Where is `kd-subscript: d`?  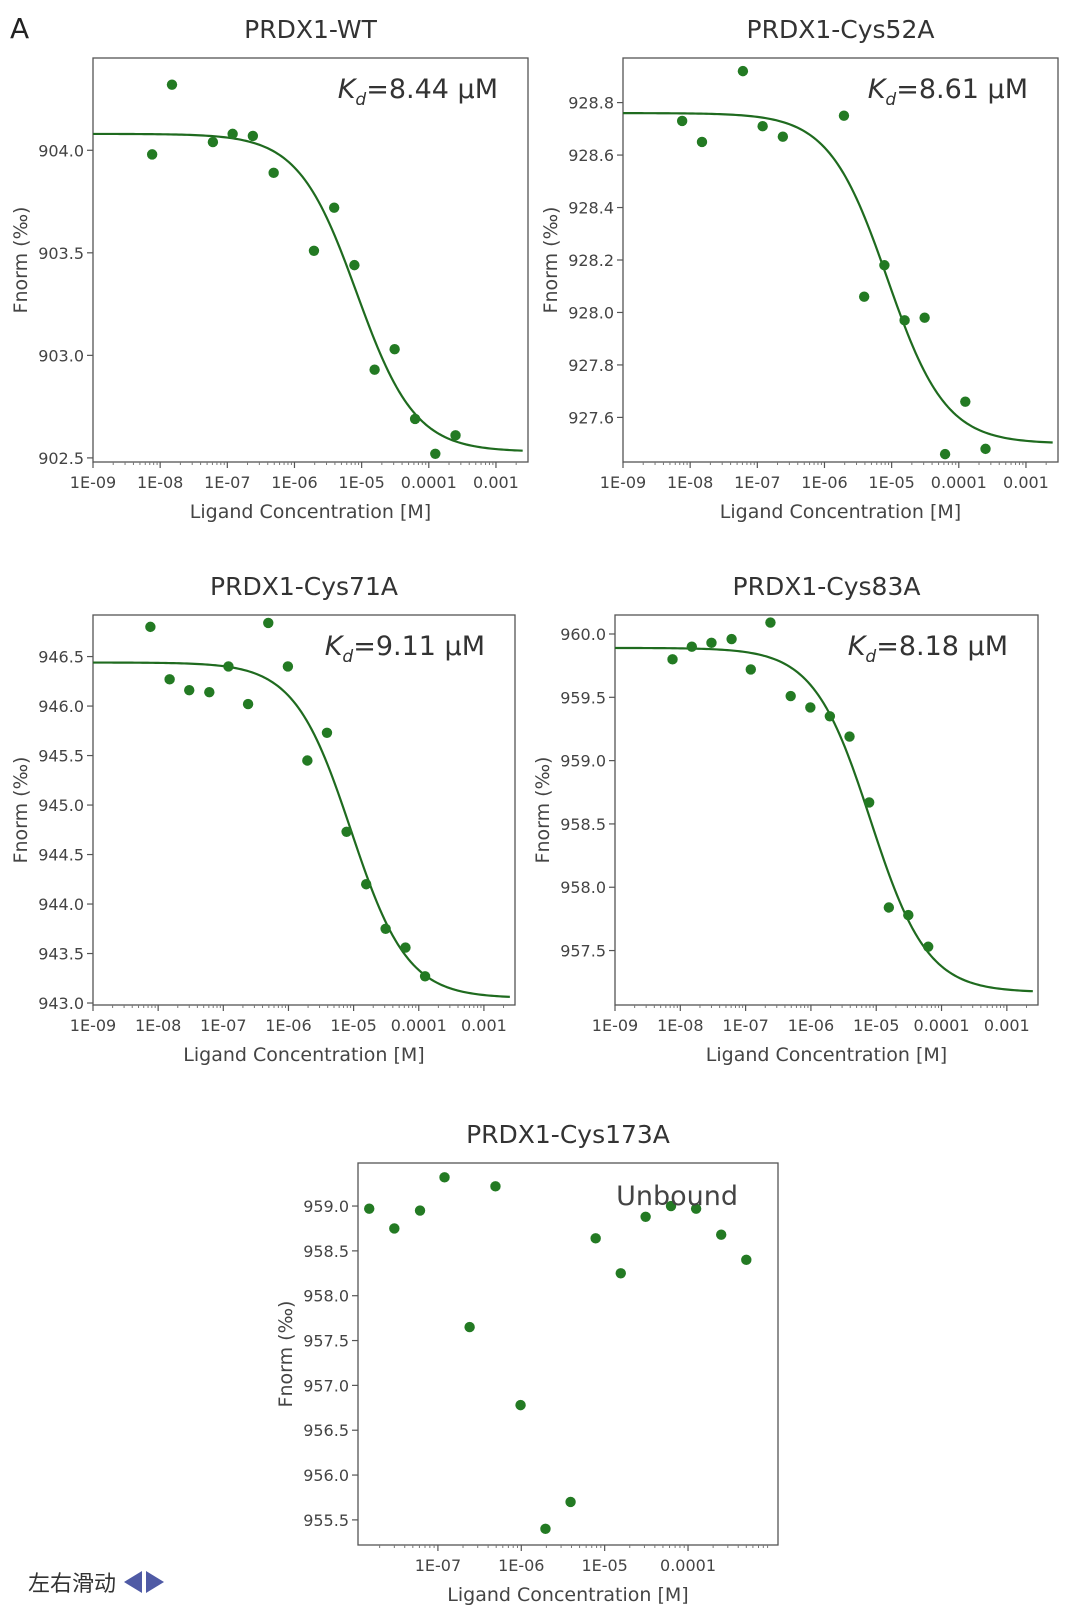
kd-subscript: d is located at coordinates (347, 657).